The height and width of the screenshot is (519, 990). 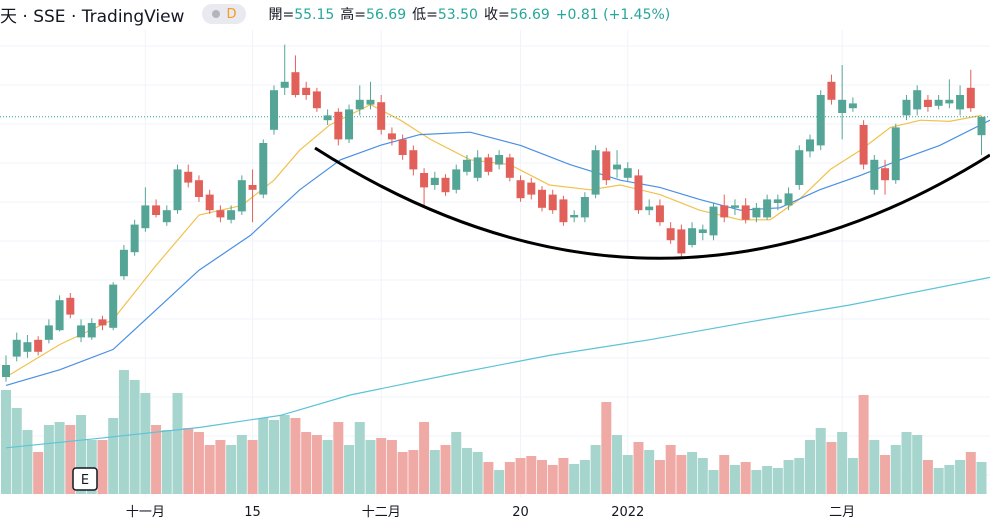 I want to click on interval: D, so click(x=224, y=14).